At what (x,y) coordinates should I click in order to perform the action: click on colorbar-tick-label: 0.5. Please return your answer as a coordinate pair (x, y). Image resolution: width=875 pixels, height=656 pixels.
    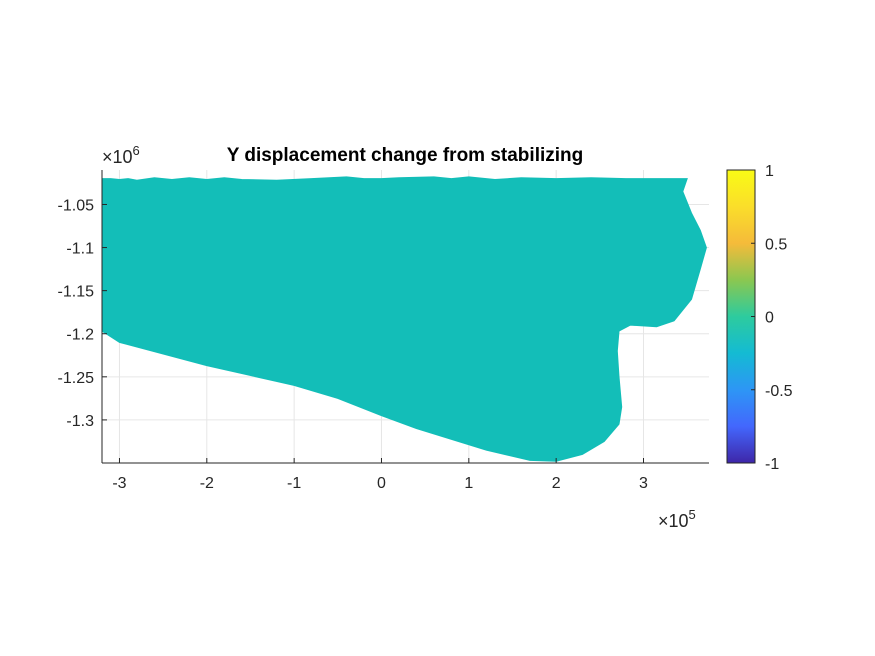
    Looking at the image, I should click on (776, 244).